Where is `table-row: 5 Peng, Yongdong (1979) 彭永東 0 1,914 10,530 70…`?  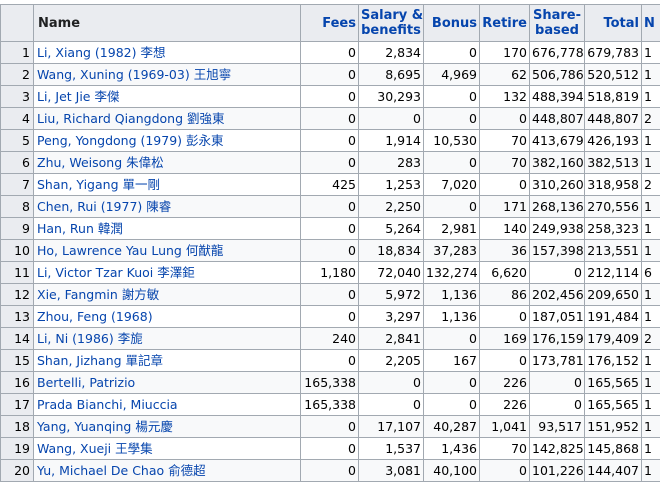
table-row: 5 Peng, Yongdong (1979) 彭永東 0 1,914 10,530 70… is located at coordinates (330, 140).